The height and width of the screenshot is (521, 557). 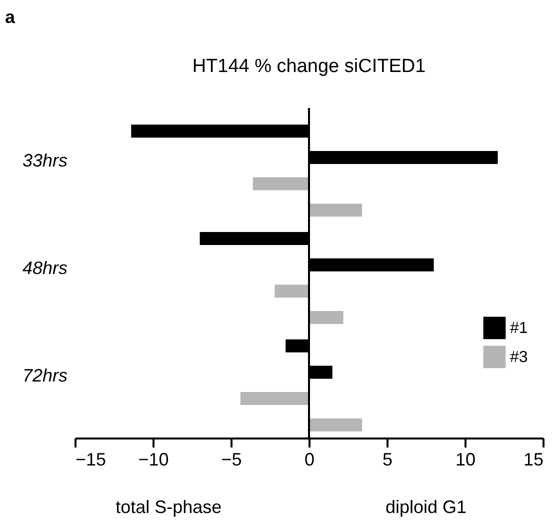 I want to click on x-tick-label: 10, so click(x=465, y=460).